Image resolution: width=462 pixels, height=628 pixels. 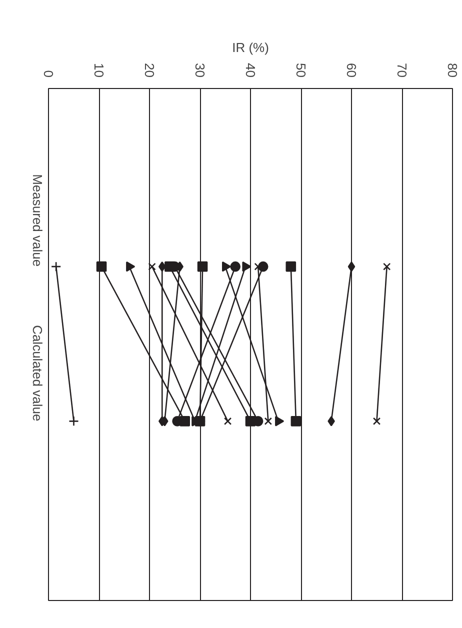 What do you see at coordinates (37, 220) in the screenshot?
I see `y-tick-label: Measured value` at bounding box center [37, 220].